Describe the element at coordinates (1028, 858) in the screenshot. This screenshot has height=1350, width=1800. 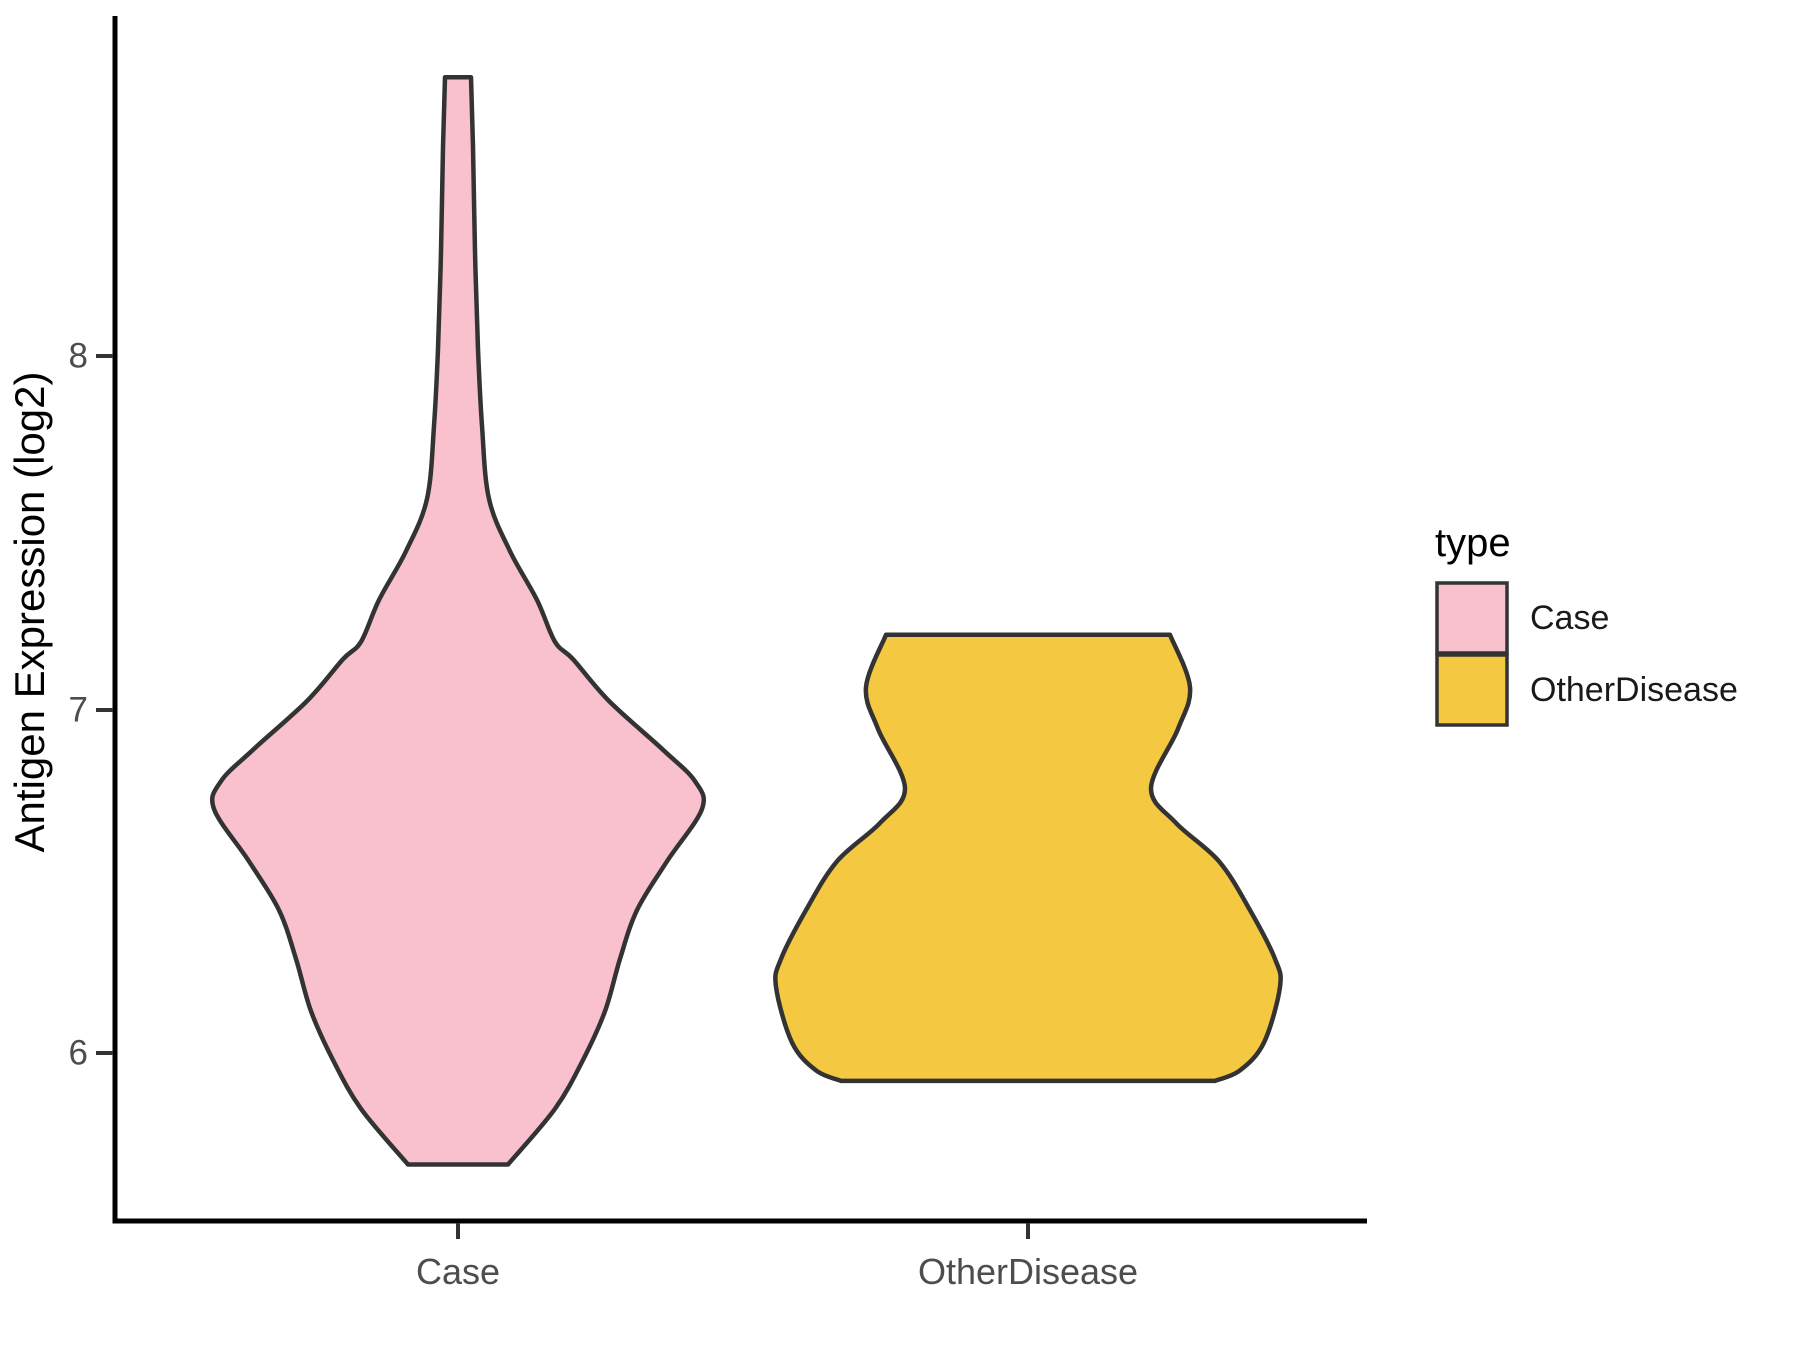
I see `violin-otherdisease` at that location.